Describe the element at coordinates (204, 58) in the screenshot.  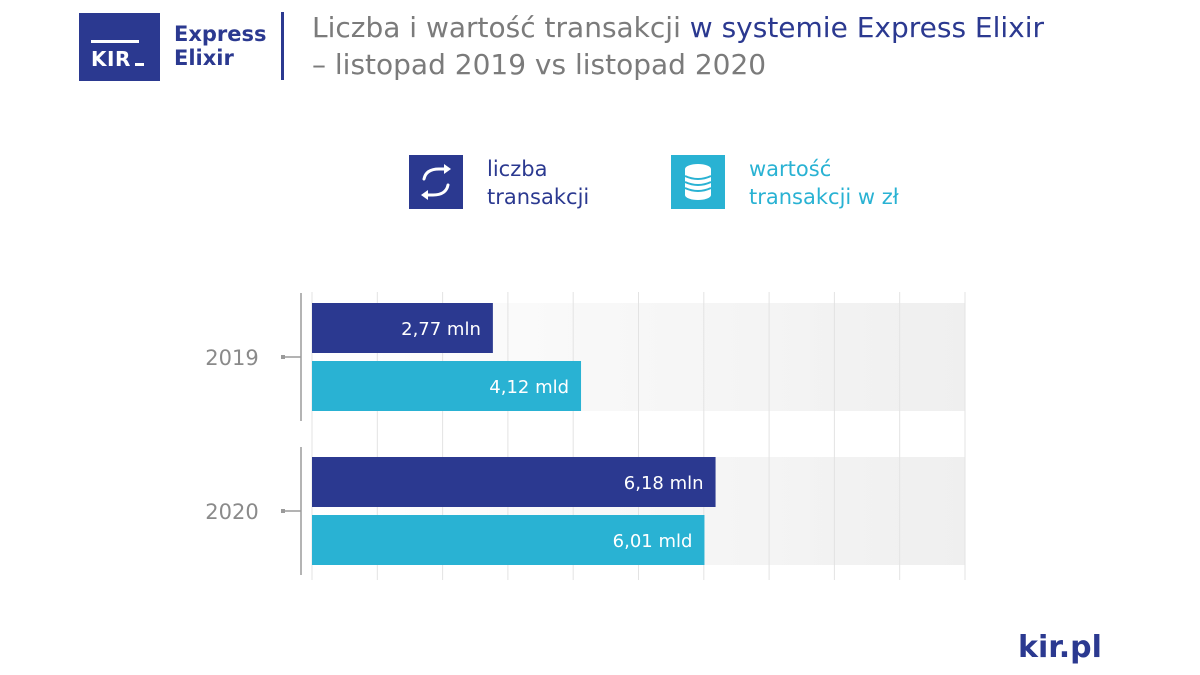
I see `brand-line-2: Elixir` at that location.